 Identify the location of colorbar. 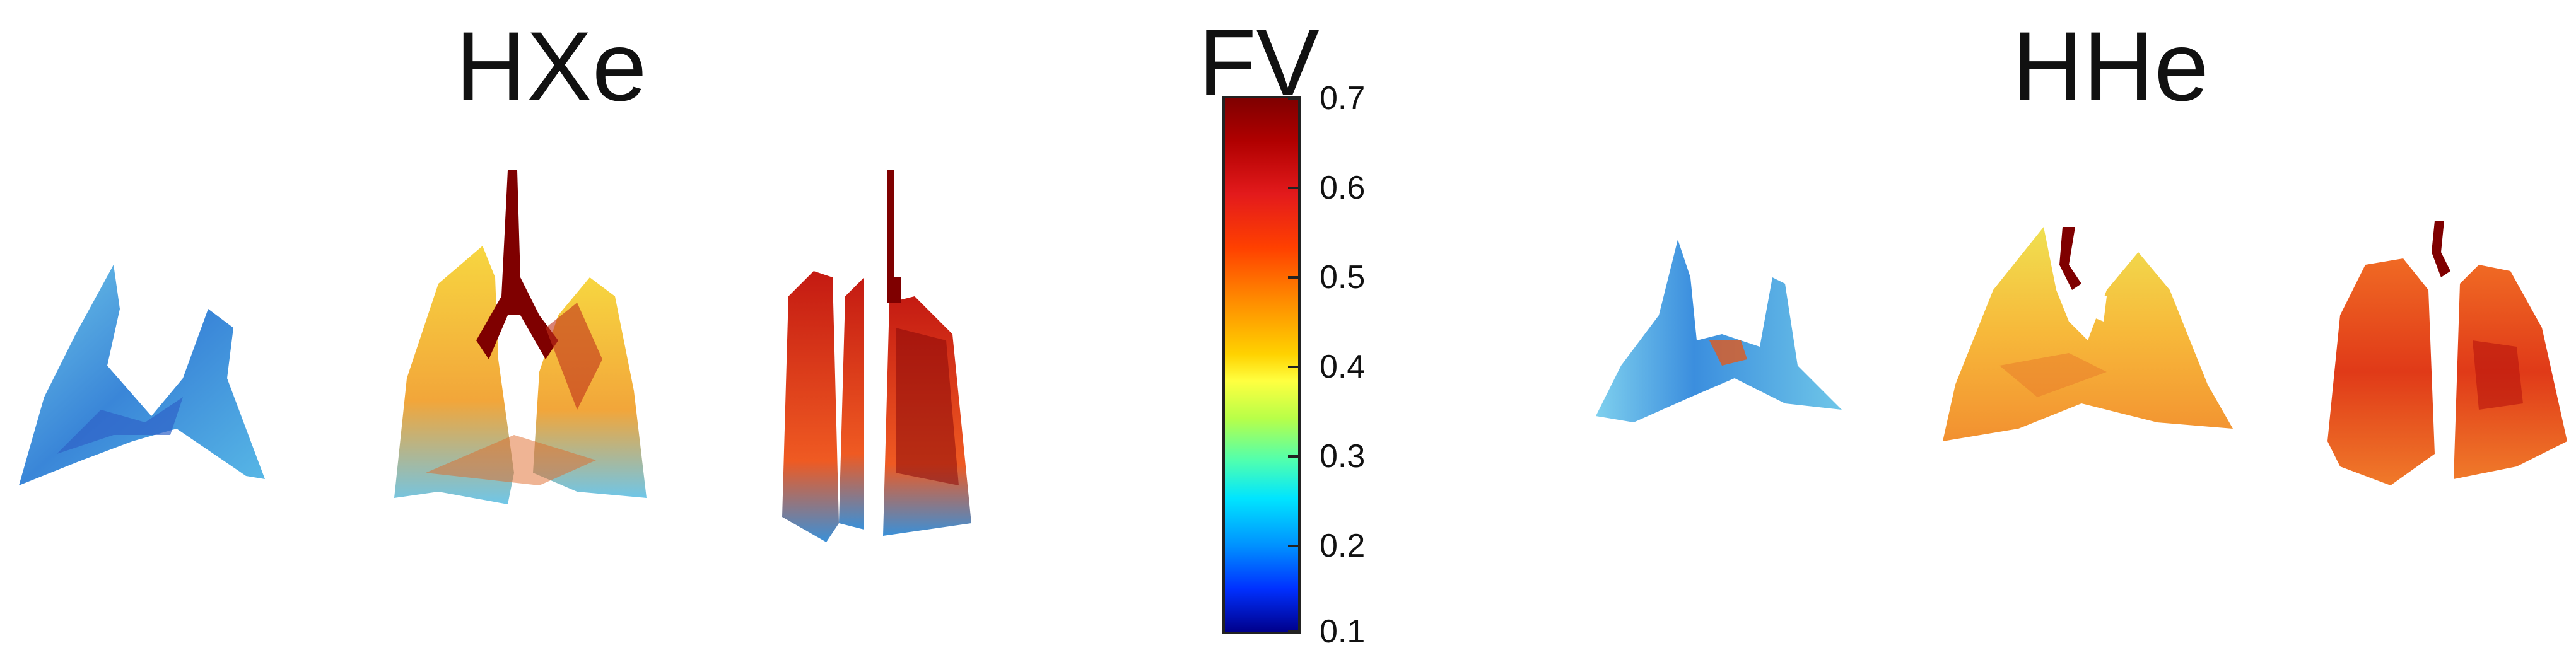
(1261, 365).